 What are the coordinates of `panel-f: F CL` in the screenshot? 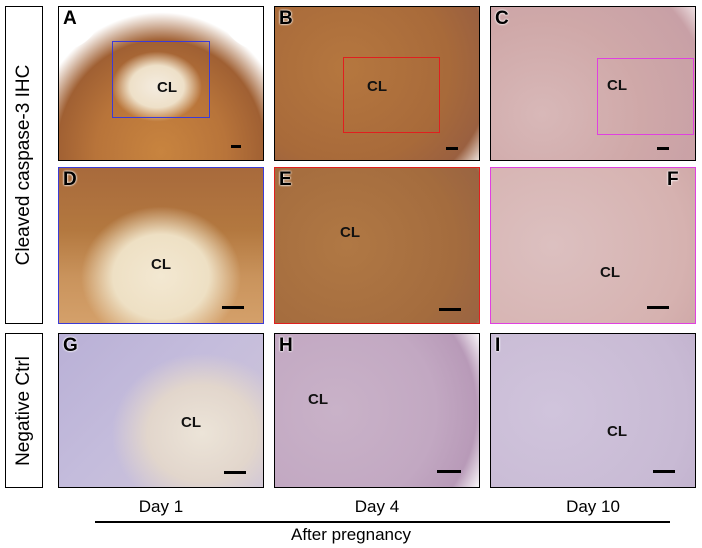 It's located at (593, 245).